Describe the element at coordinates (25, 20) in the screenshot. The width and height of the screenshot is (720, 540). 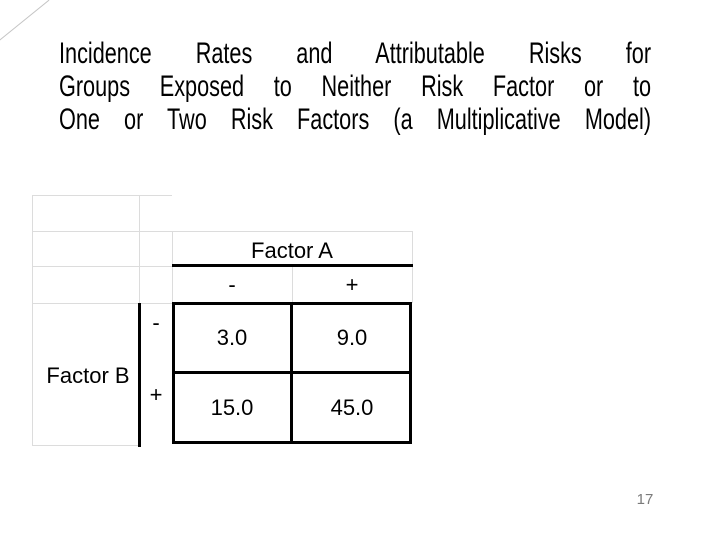
I see `corner-fold-line` at that location.